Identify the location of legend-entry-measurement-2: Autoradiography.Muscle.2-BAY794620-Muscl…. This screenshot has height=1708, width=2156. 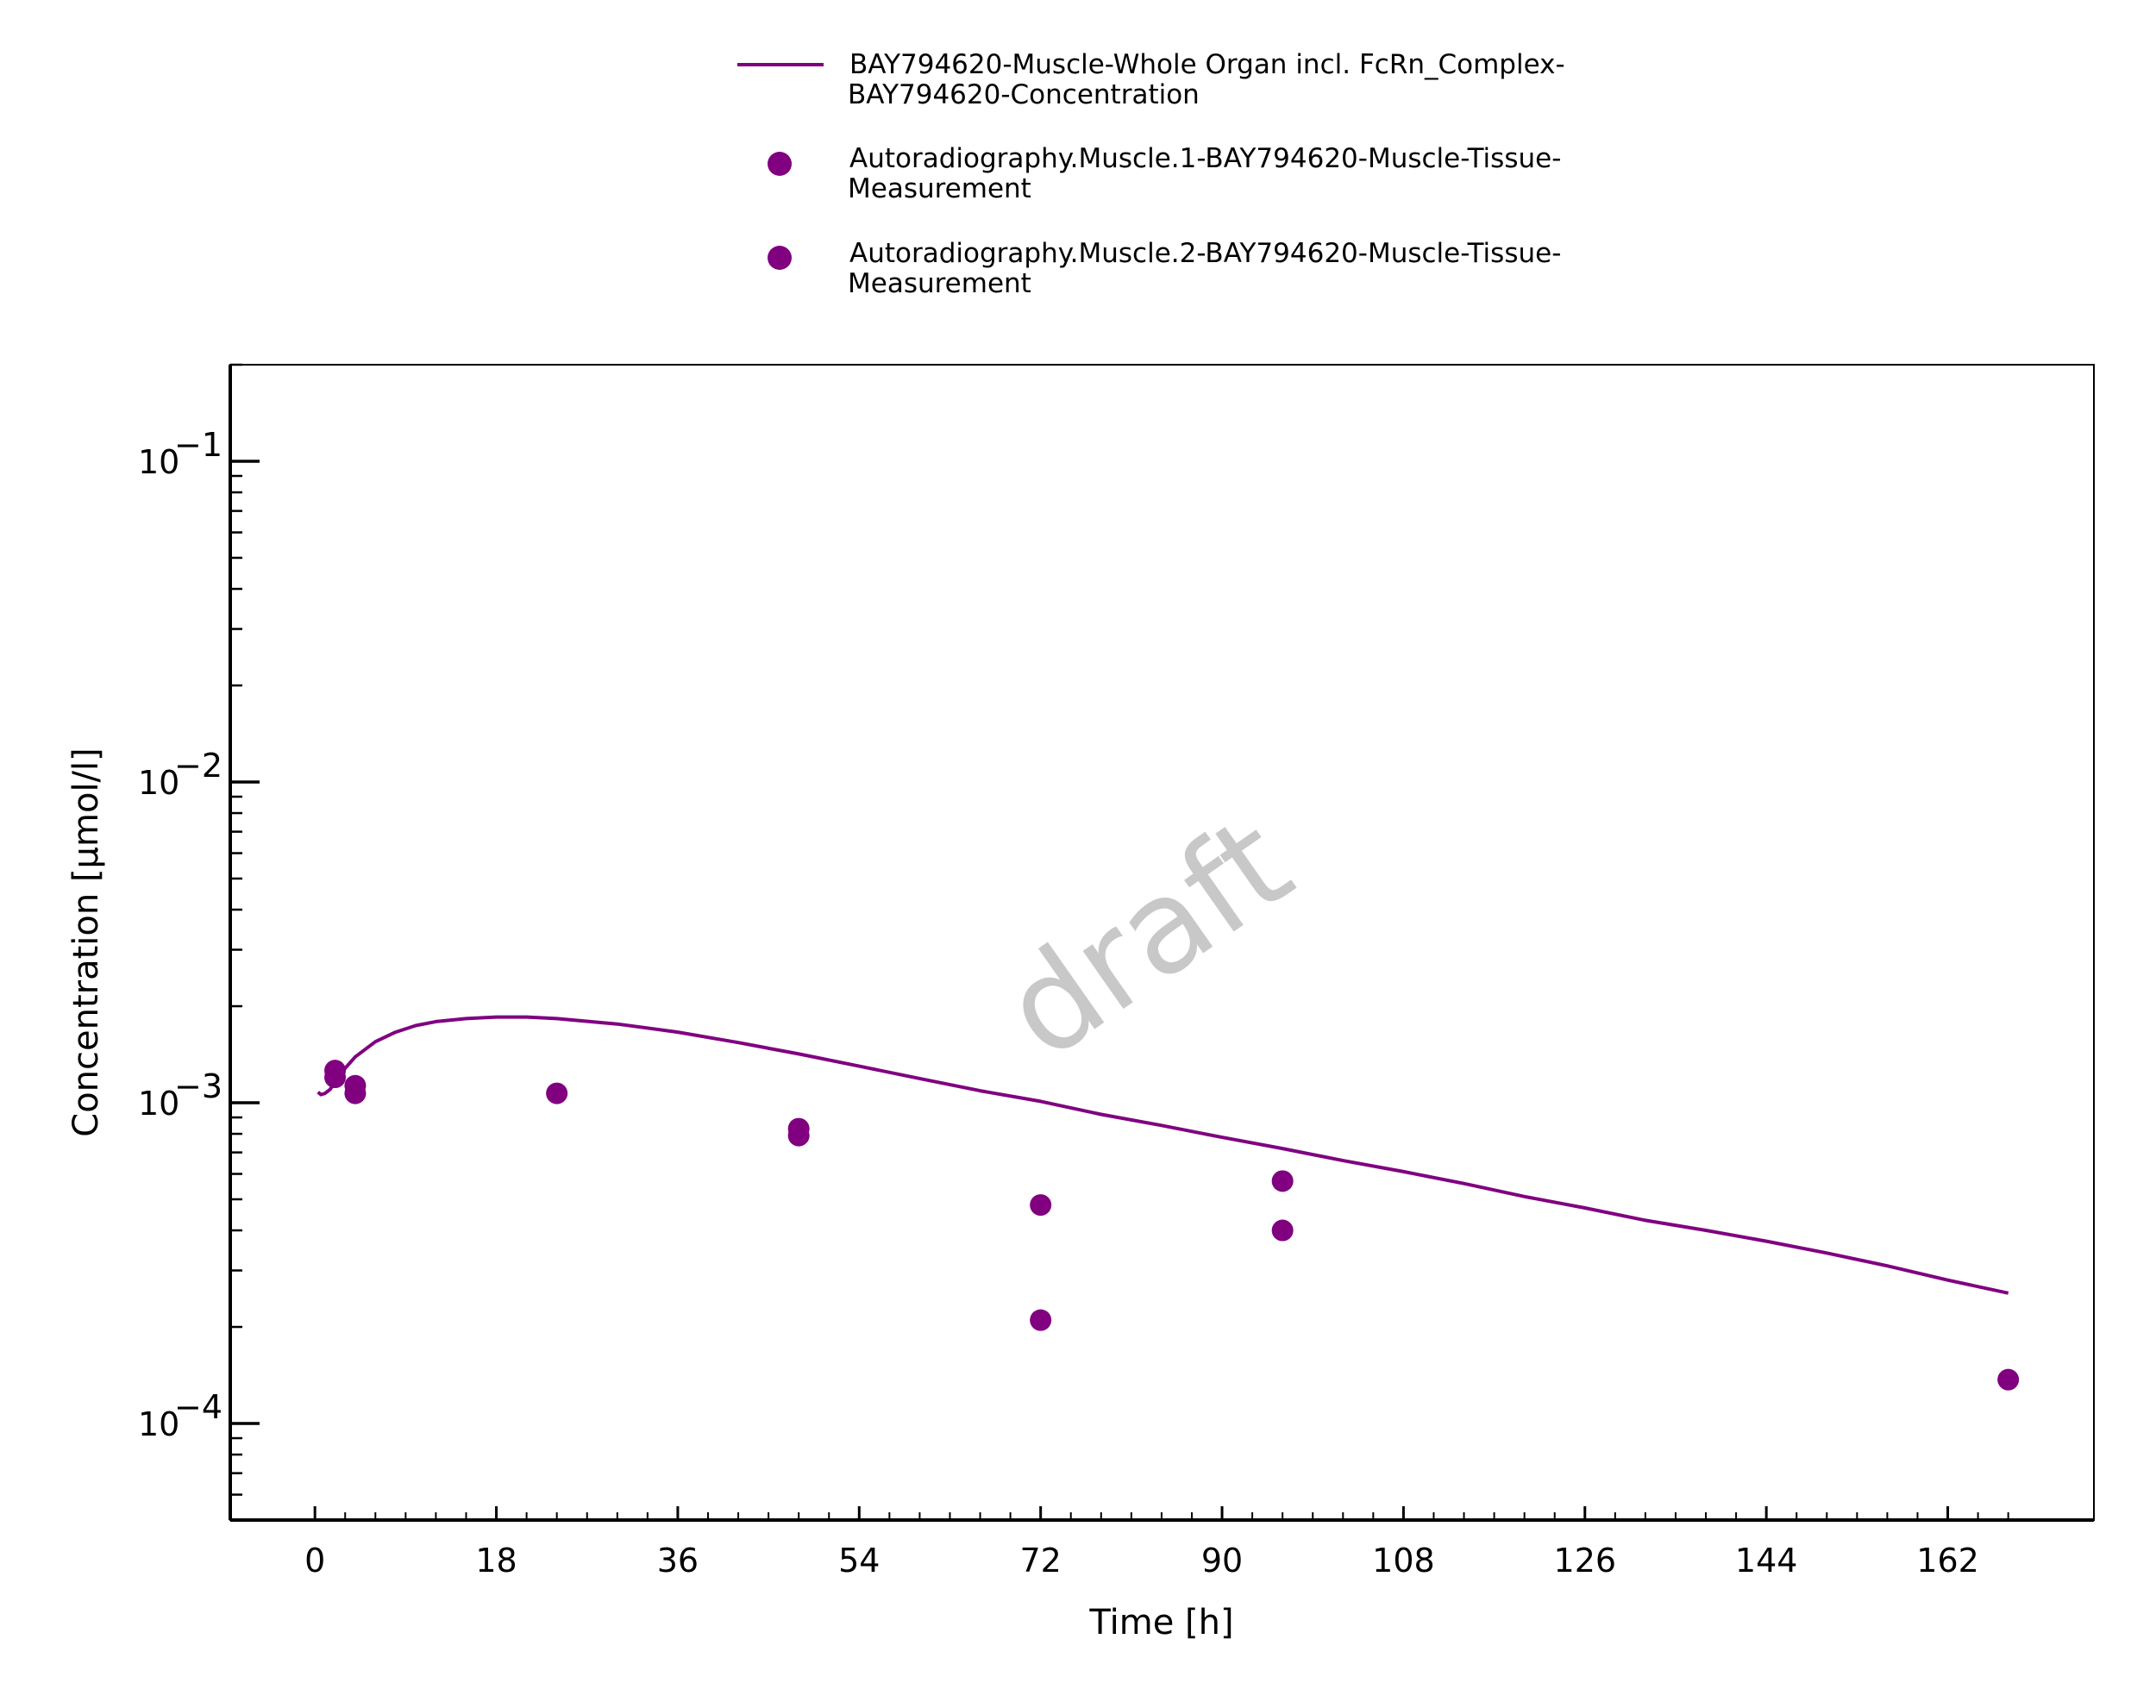
(1164, 269).